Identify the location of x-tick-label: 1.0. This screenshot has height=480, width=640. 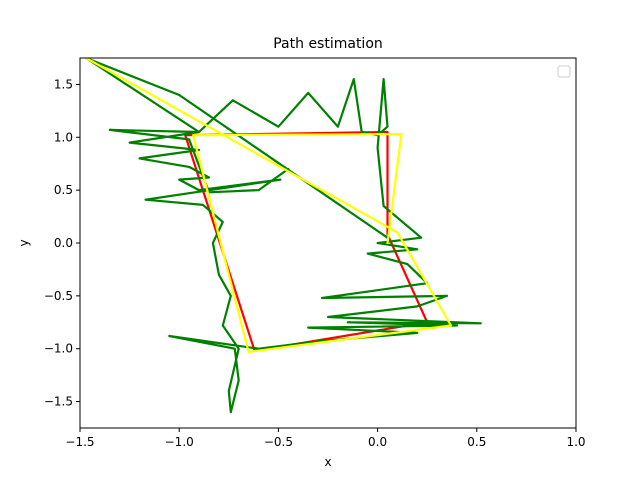
(575, 442).